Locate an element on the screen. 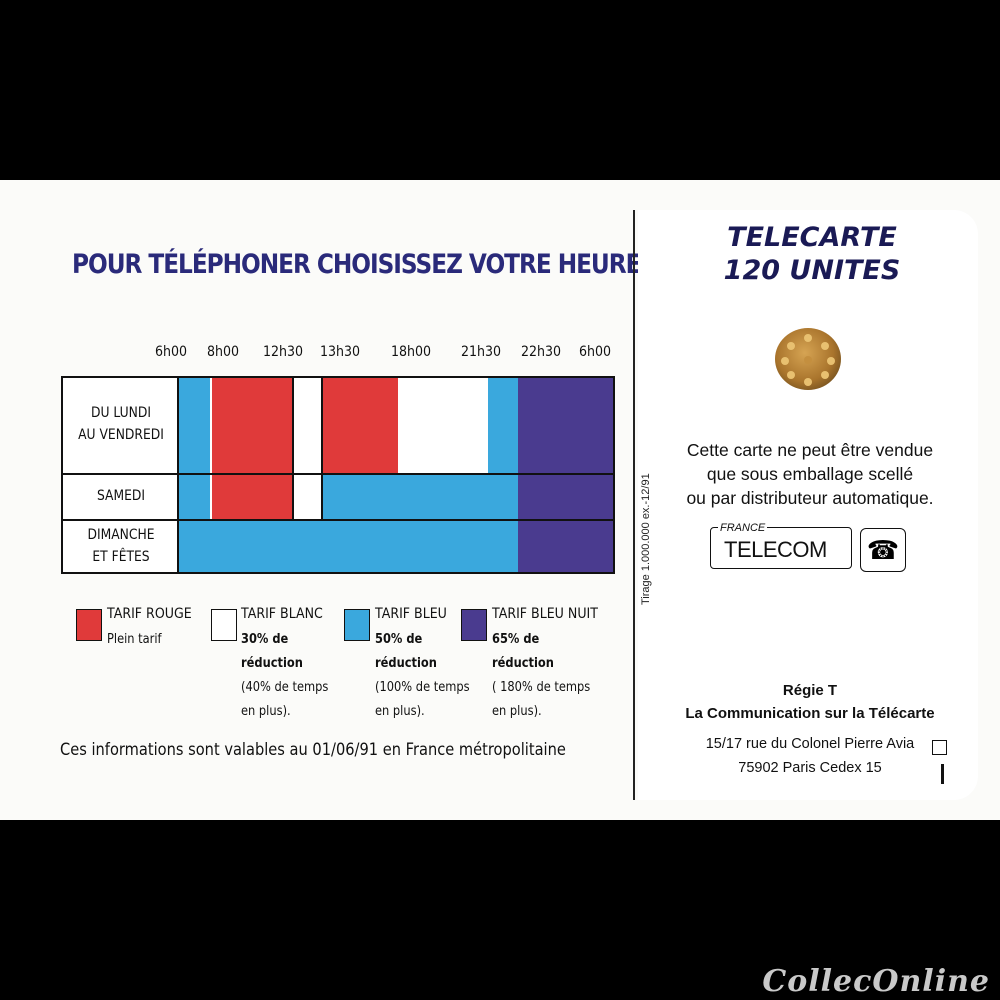  card-title-line: TELECARTE is located at coordinates (812, 237).